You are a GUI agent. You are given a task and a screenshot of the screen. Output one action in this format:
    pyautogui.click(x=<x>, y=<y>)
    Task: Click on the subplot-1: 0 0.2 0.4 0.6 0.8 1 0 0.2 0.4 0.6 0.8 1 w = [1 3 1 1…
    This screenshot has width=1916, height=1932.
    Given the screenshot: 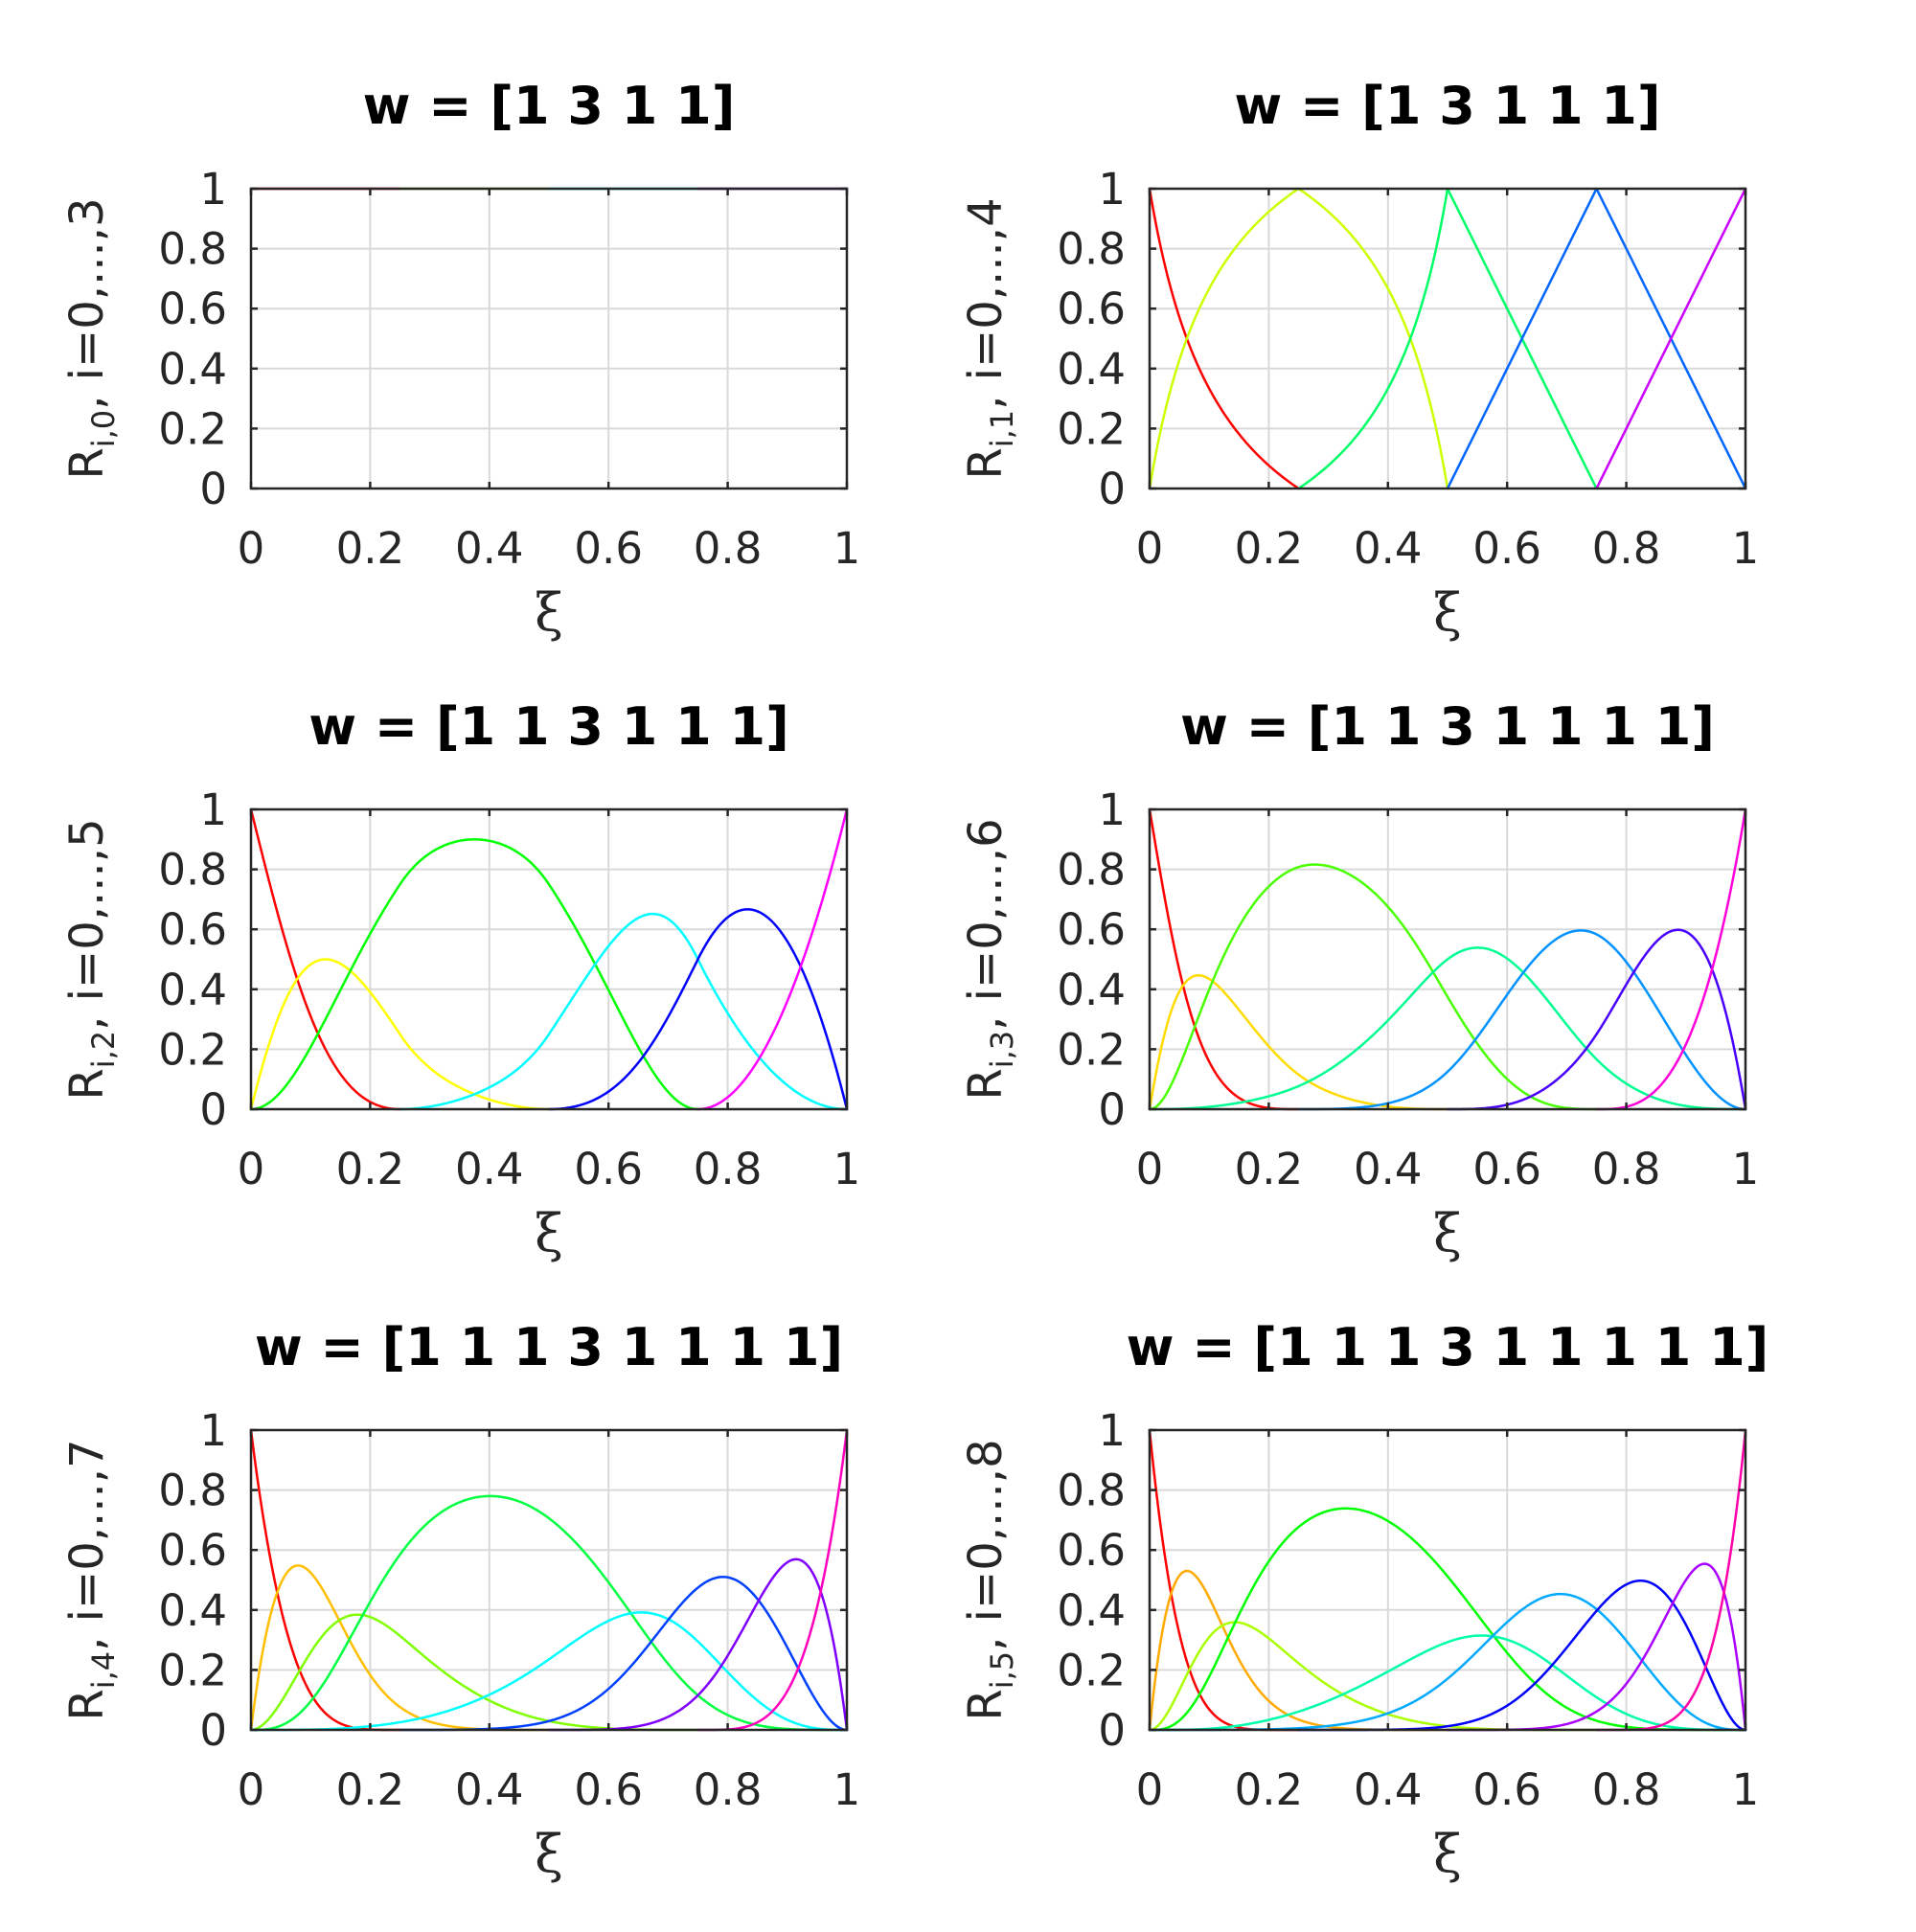 What is the action you would take?
    pyautogui.click(x=460, y=360)
    